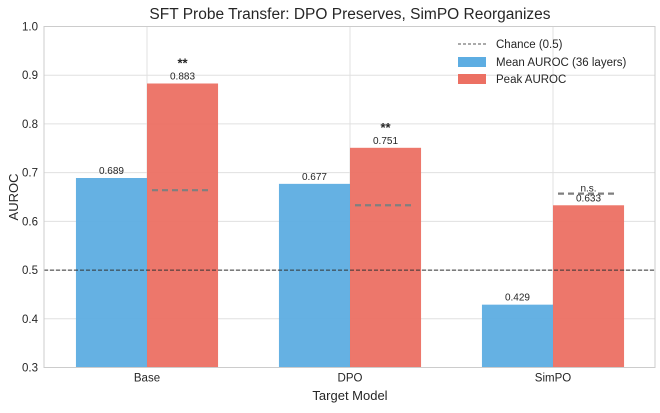  I want to click on x-axis-label: Target Model, so click(349, 395).